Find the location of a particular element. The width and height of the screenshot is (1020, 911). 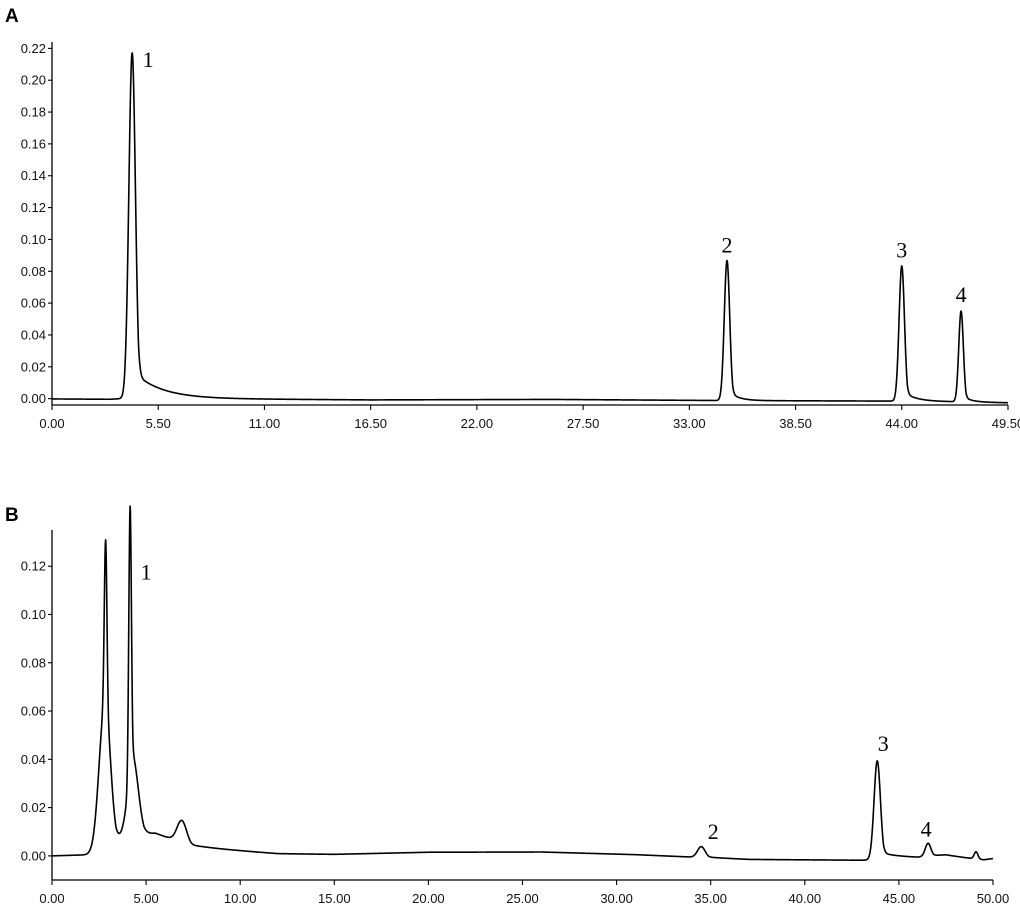

x-tick-label: 27.50 is located at coordinates (583, 423).